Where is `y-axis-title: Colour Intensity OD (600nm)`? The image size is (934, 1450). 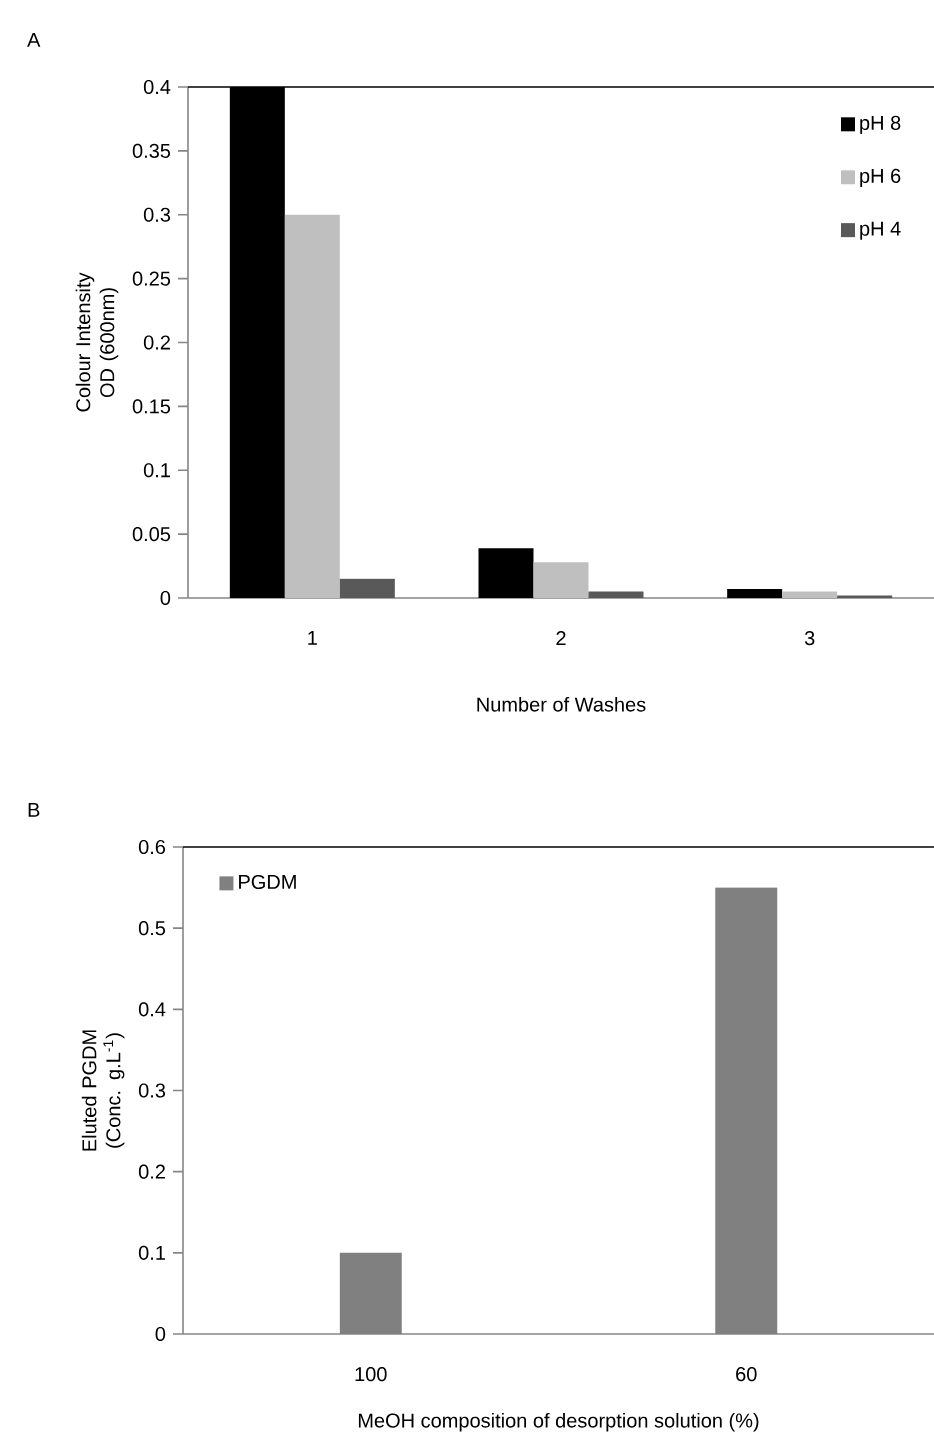 y-axis-title: Colour Intensity OD (600nm) is located at coordinates (97, 342).